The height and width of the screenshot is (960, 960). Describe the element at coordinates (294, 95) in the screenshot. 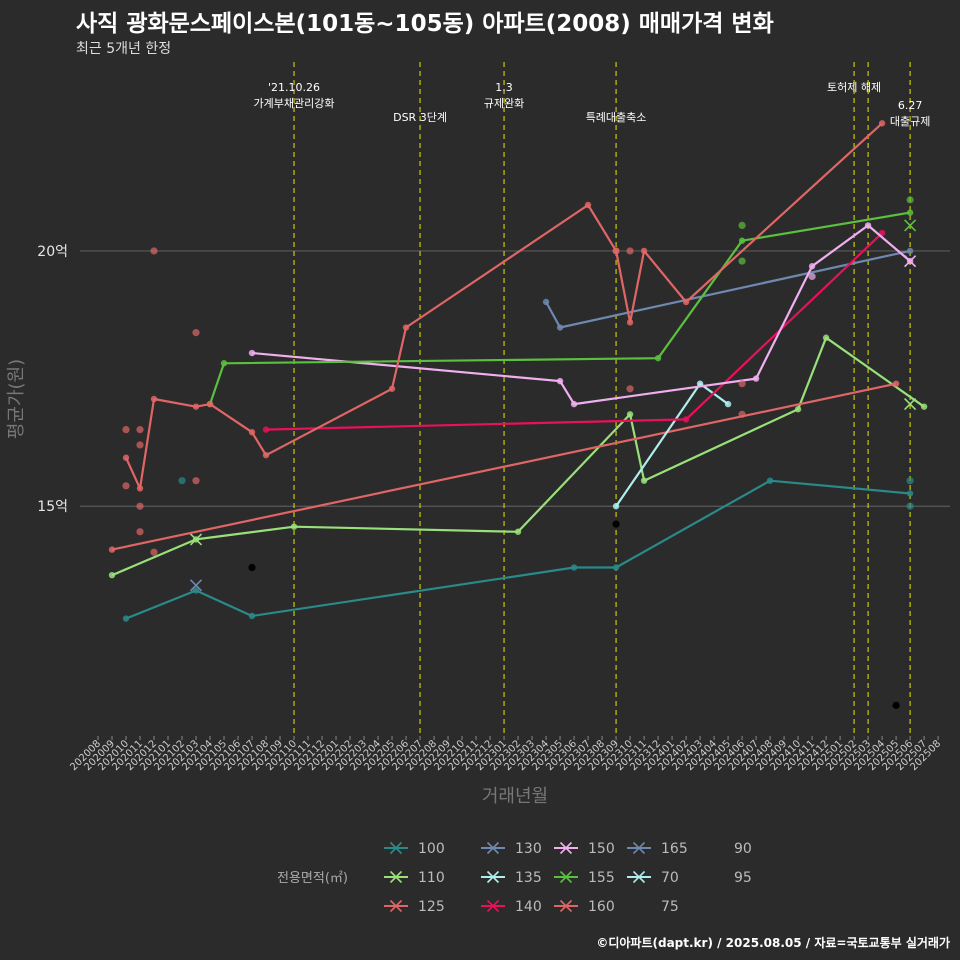

I see `event-label: '21.10.26 가계부채관리강화` at that location.